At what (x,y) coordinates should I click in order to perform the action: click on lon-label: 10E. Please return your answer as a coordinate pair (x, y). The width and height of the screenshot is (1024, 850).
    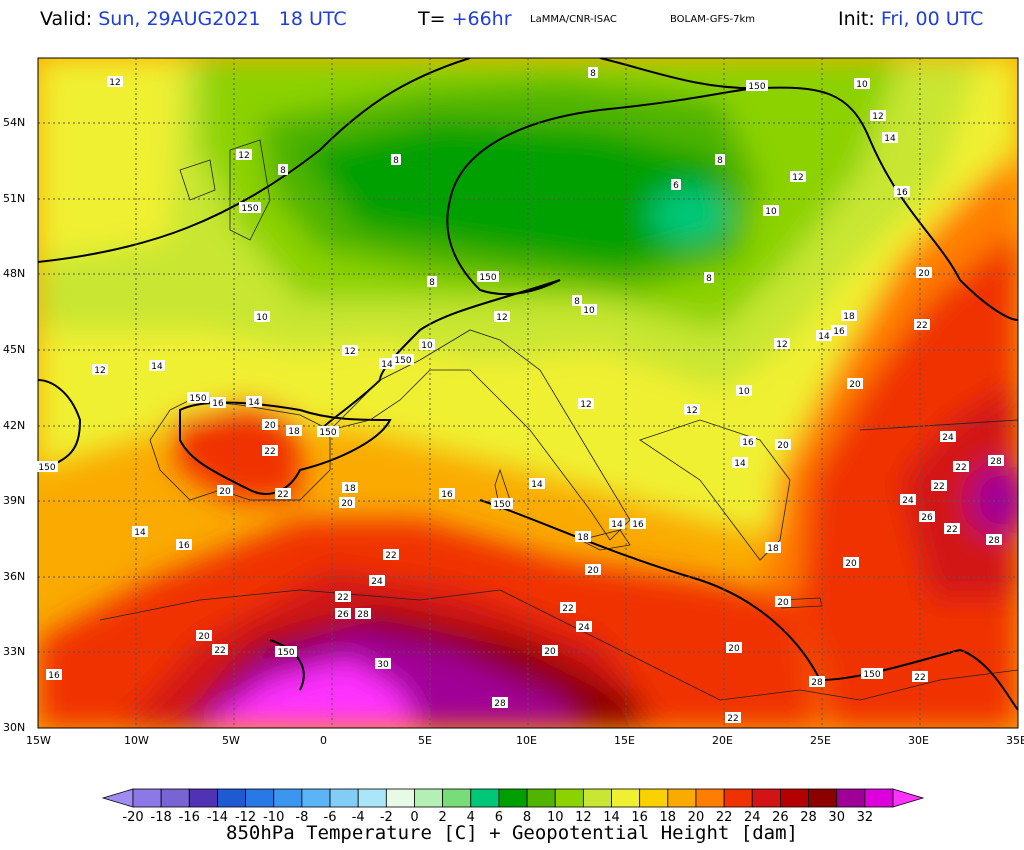
    Looking at the image, I should click on (526, 740).